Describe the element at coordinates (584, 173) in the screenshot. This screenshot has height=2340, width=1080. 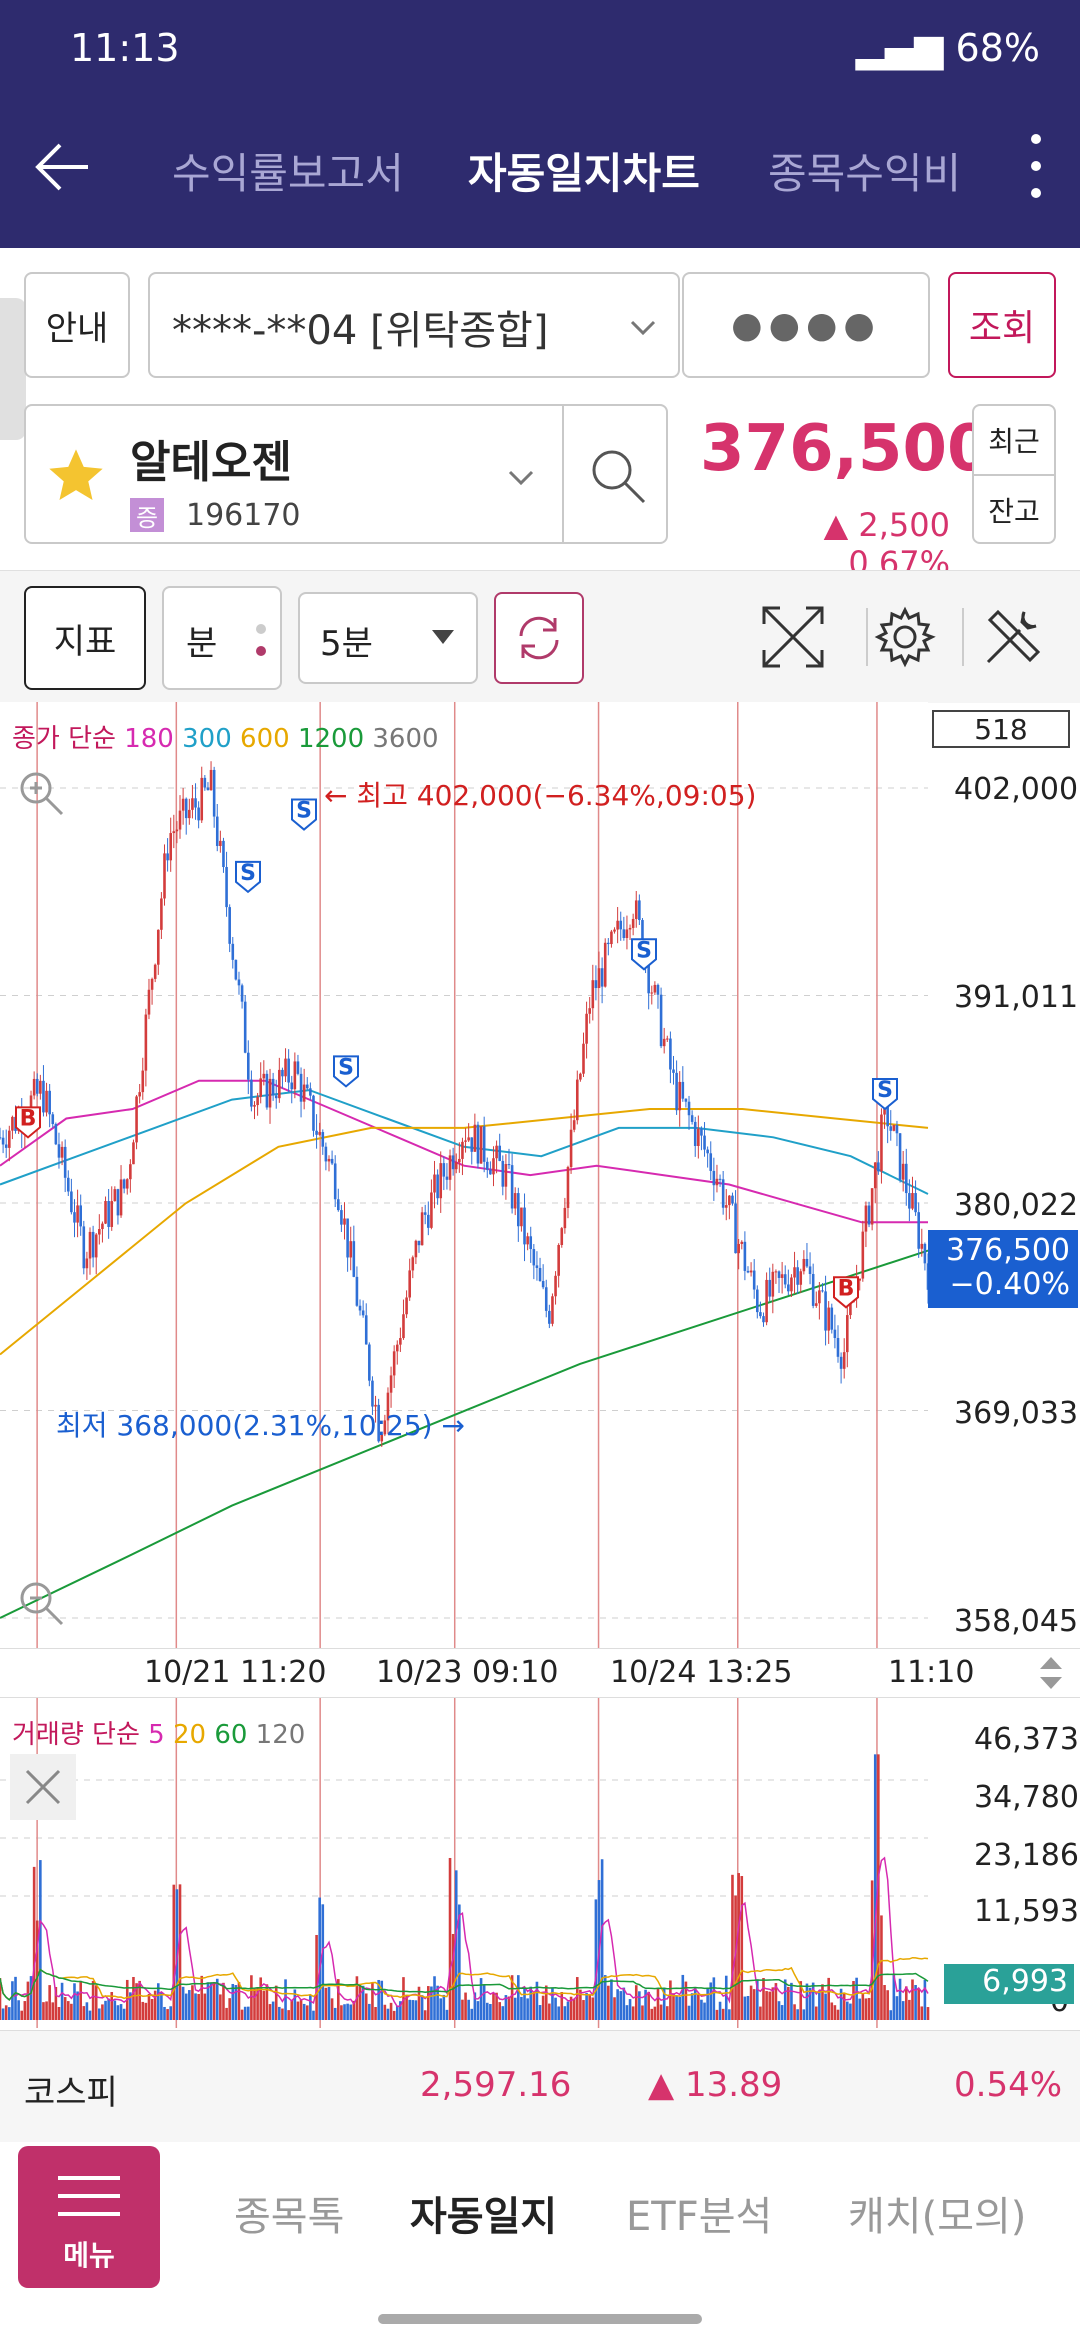
I see `tab-auto-journal-chart: 자동일지차트` at that location.